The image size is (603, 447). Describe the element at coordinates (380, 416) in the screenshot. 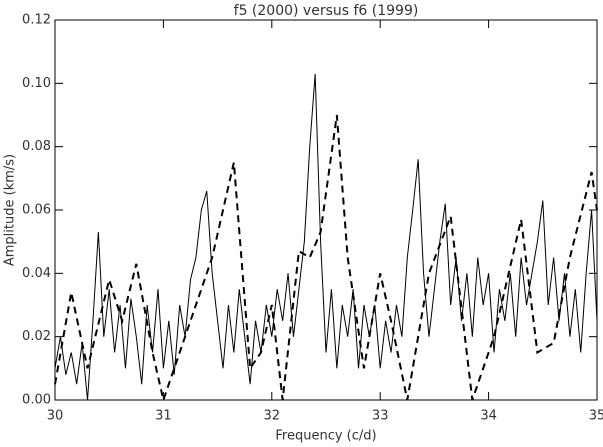

I see `x-tick-label: 33` at that location.